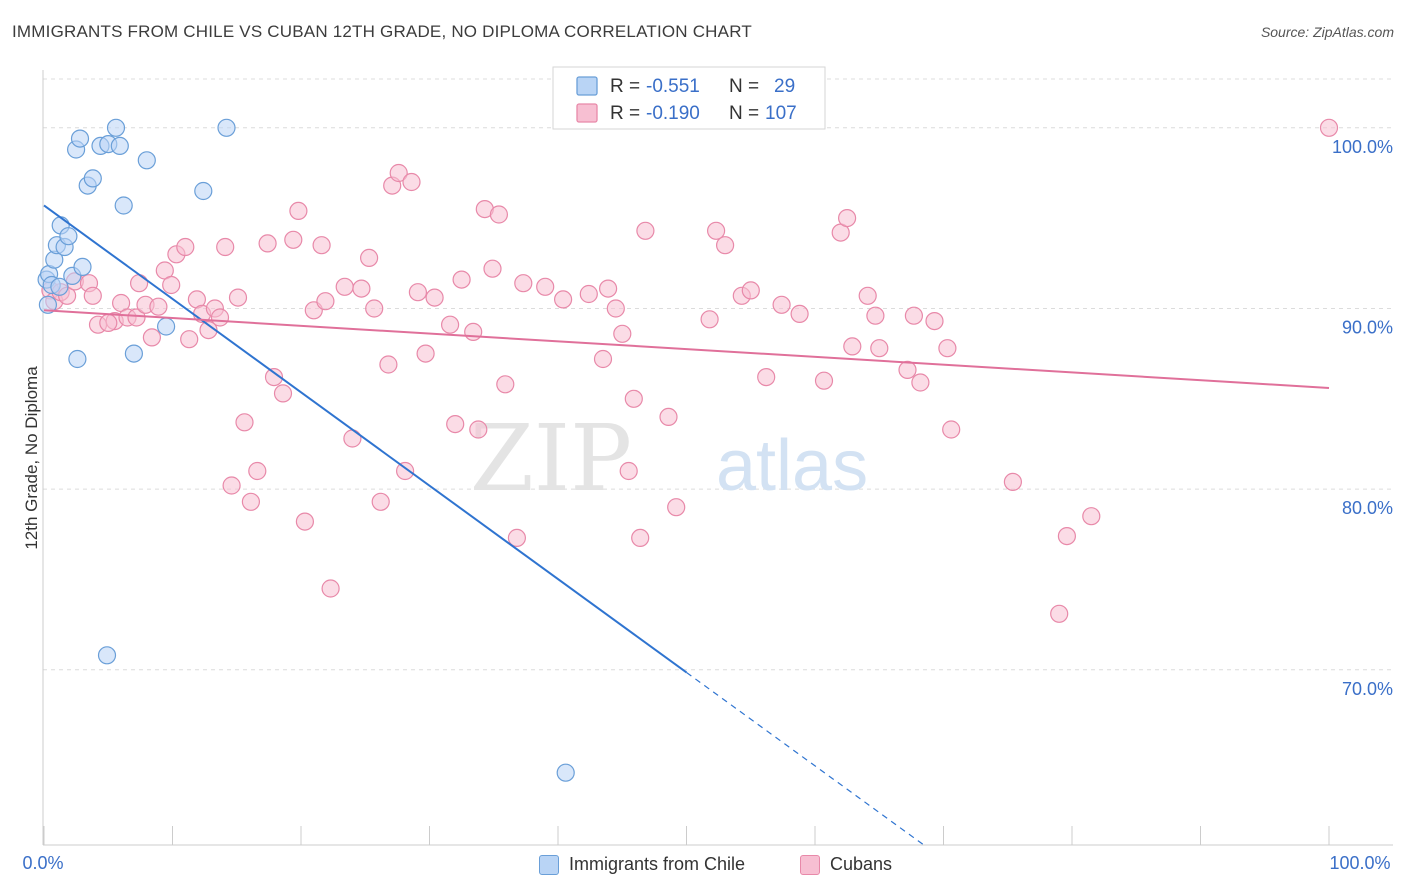  Describe the element at coordinates (1327, 32) in the screenshot. I see `source-label: Source: ZipAtlas.com` at that location.